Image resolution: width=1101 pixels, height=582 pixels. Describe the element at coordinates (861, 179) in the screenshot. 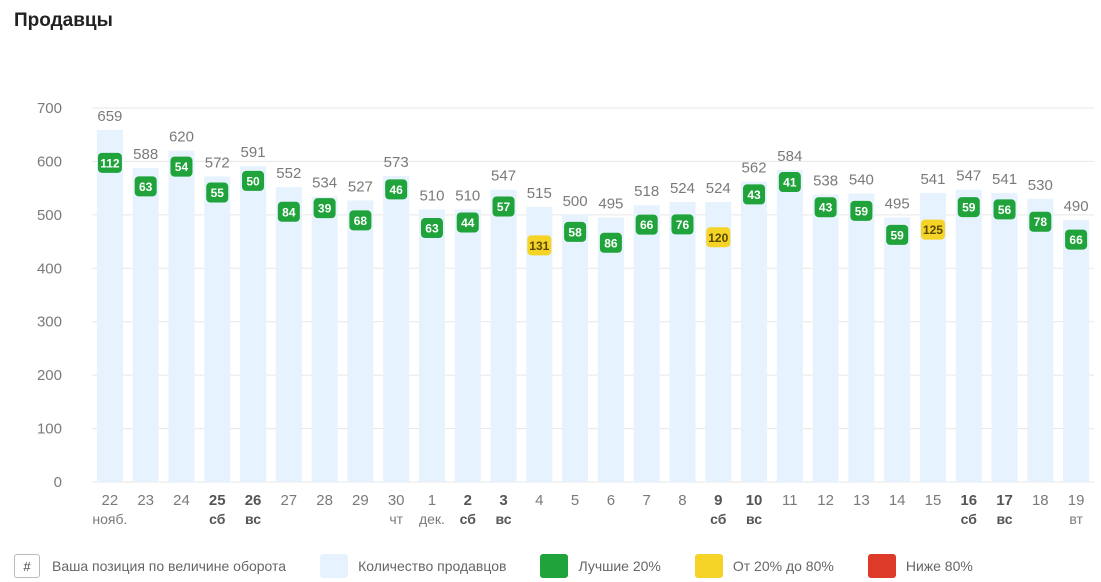

I see `bar-value-label: 540` at that location.